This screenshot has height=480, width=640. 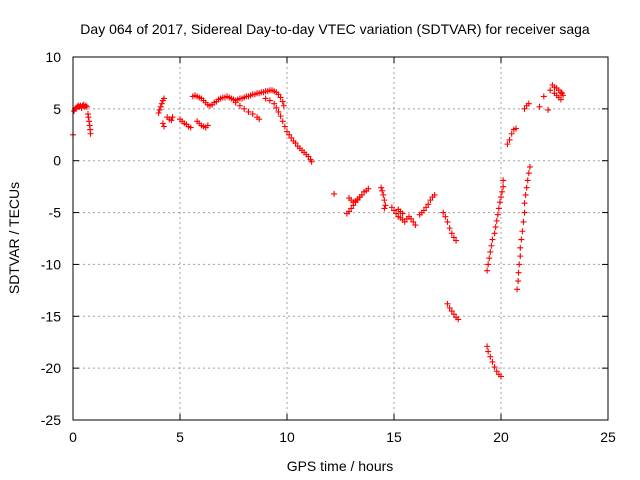 I want to click on x-tick-label: 20, so click(x=501, y=437).